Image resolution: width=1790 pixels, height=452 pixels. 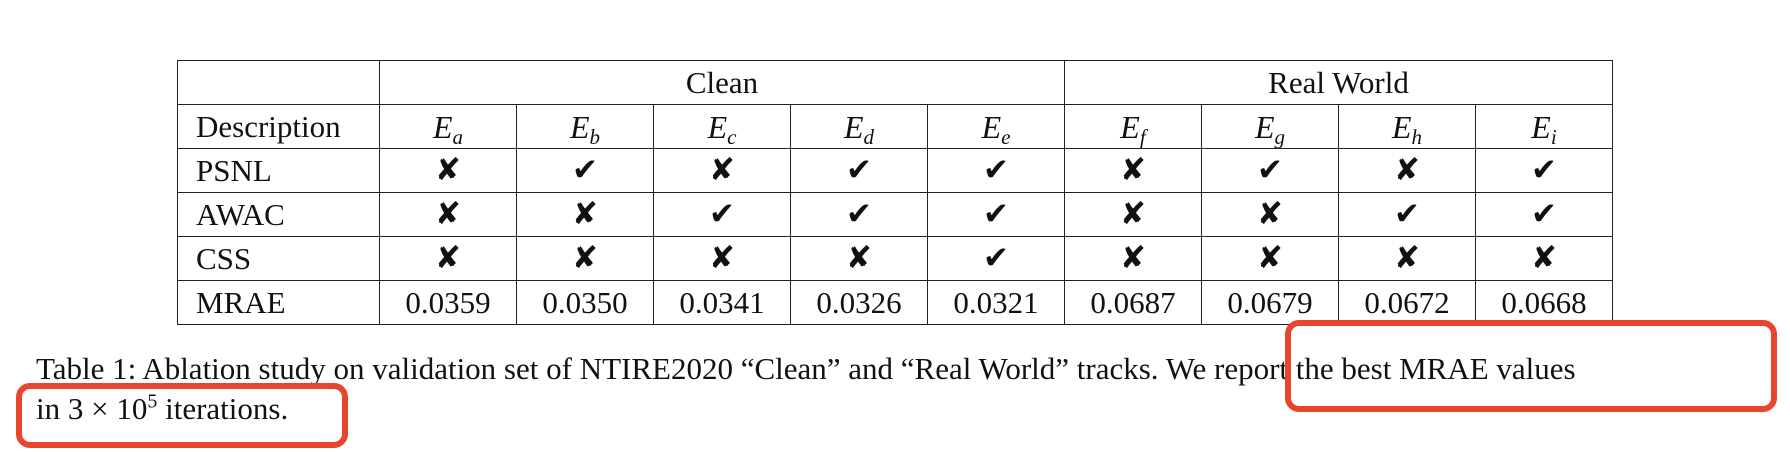 What do you see at coordinates (1270, 302) in the screenshot?
I see `mrae-value: 0.0679` at bounding box center [1270, 302].